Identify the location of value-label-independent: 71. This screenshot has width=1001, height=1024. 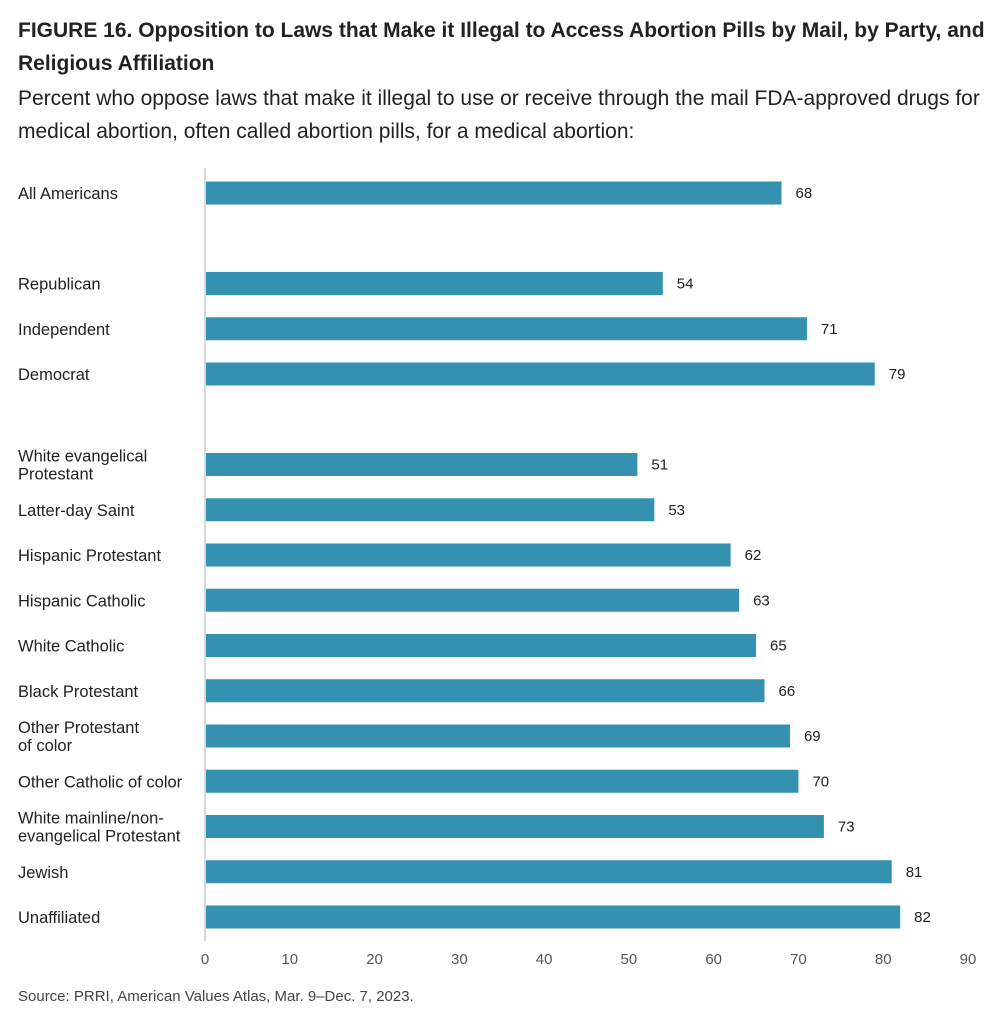
(829, 329).